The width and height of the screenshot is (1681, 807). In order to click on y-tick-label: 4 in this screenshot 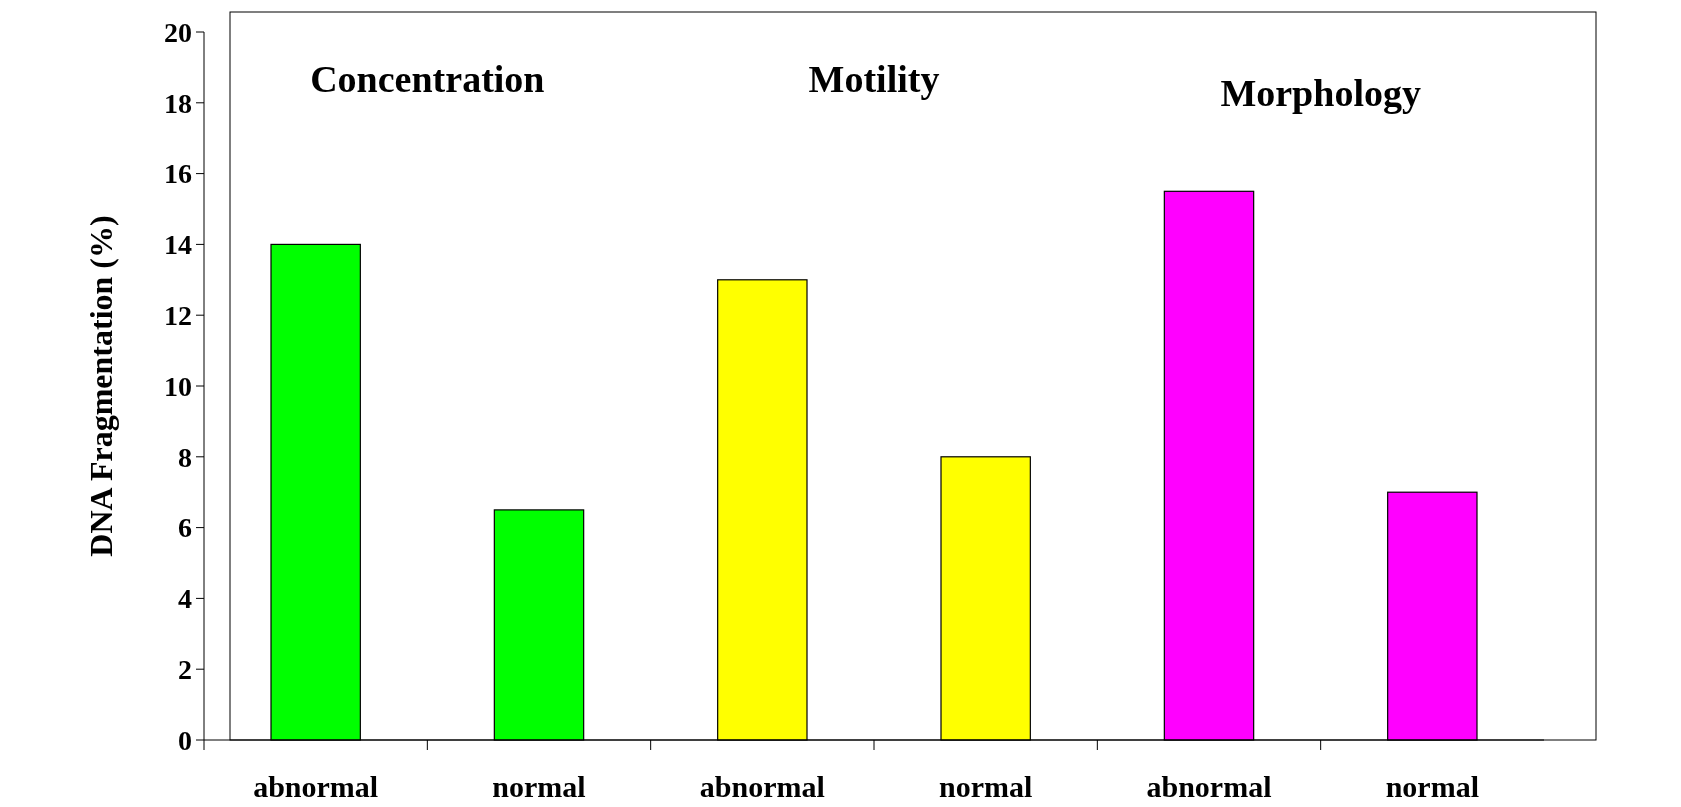, I will do `click(185, 599)`.